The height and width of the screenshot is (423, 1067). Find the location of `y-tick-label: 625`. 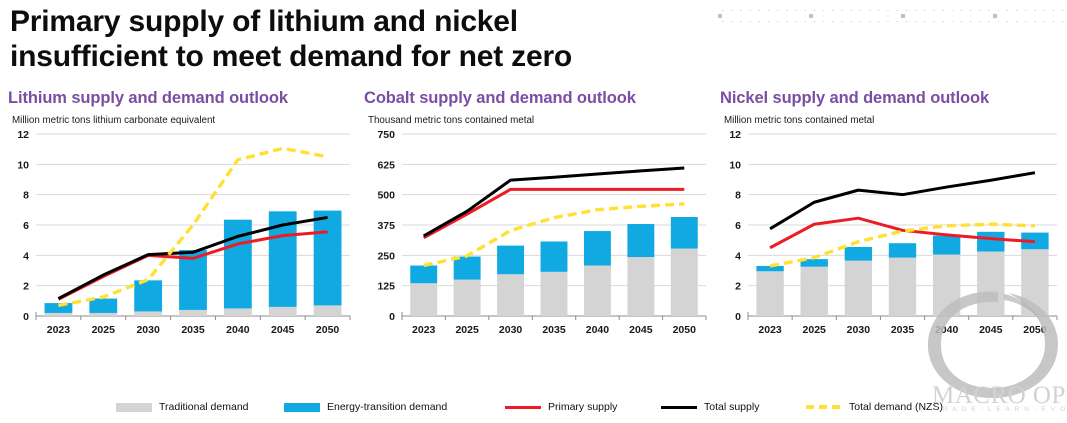

y-tick-label: 625 is located at coordinates (386, 165).